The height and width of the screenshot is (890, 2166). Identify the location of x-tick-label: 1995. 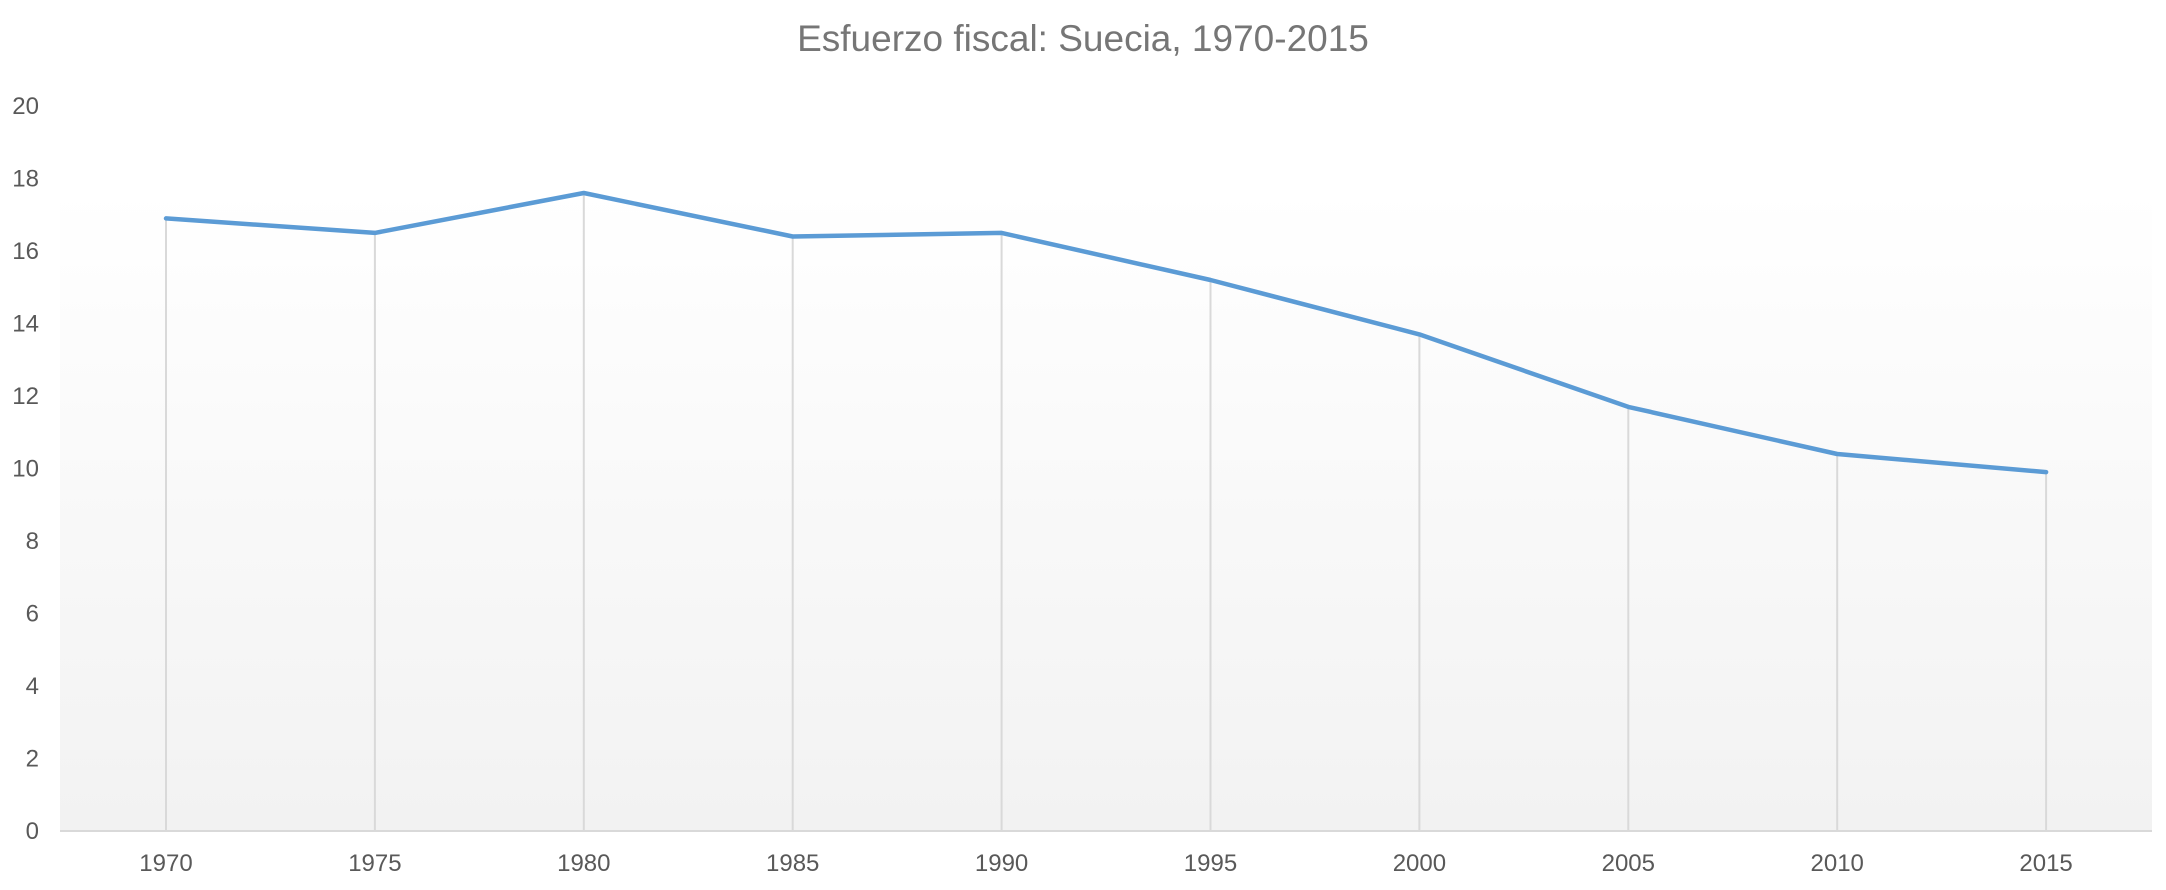
(1210, 863).